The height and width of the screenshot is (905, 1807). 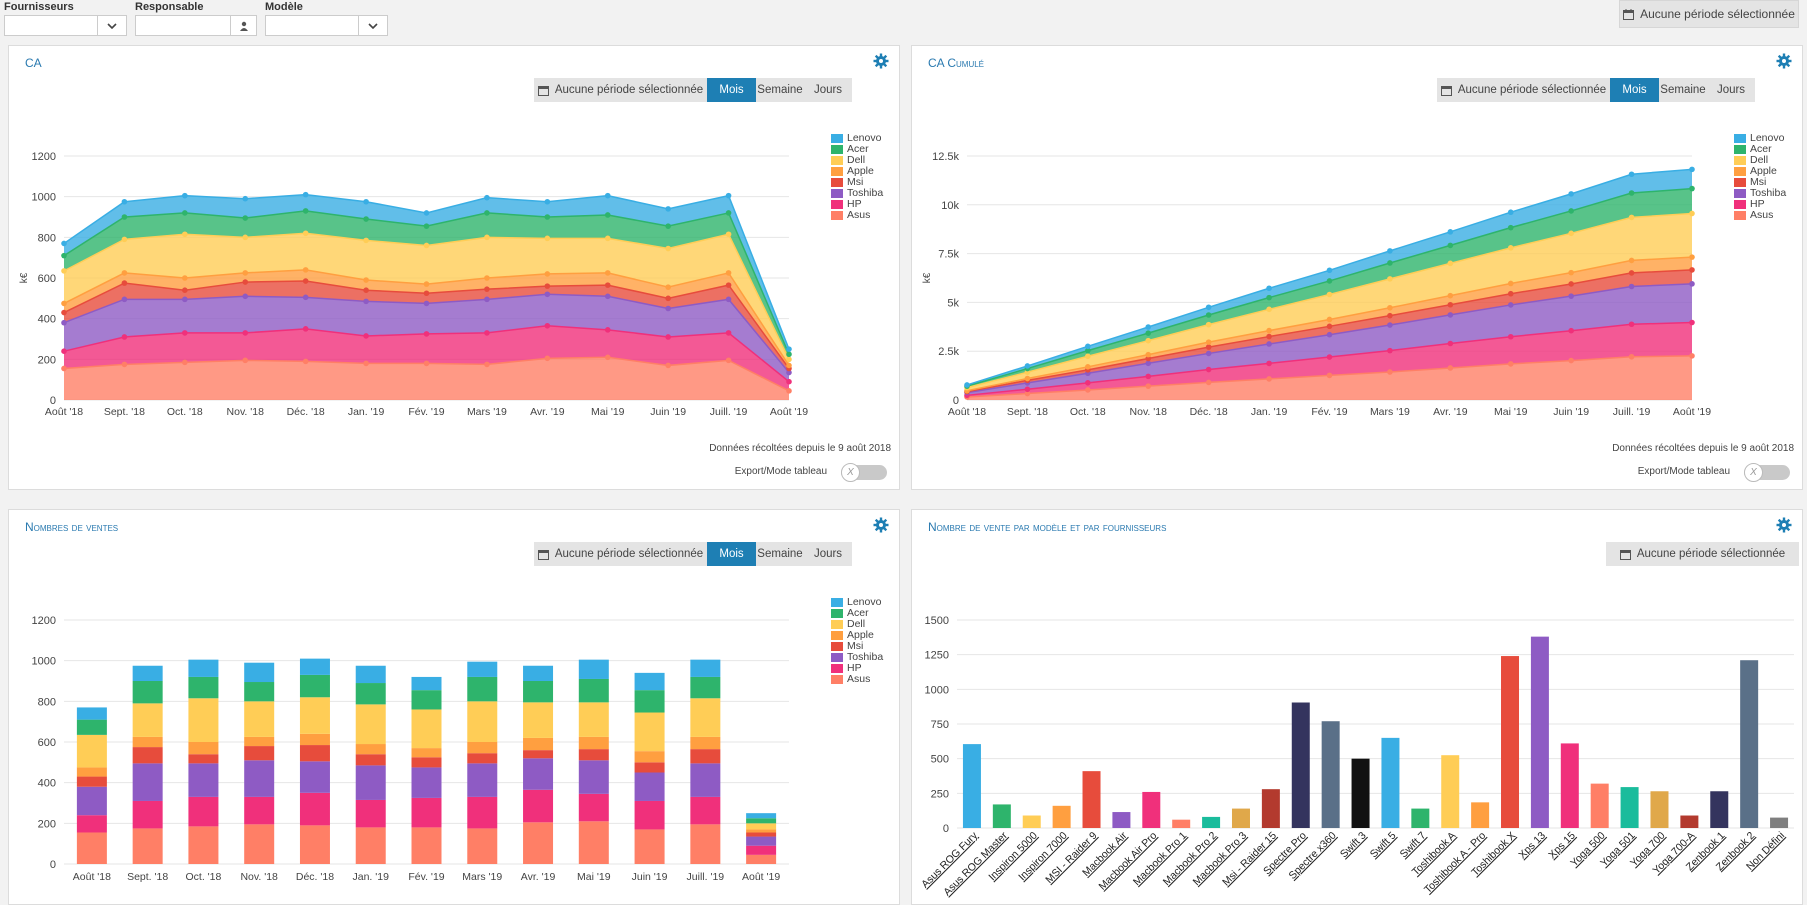 I want to click on ca-title: CA, so click(x=33, y=63).